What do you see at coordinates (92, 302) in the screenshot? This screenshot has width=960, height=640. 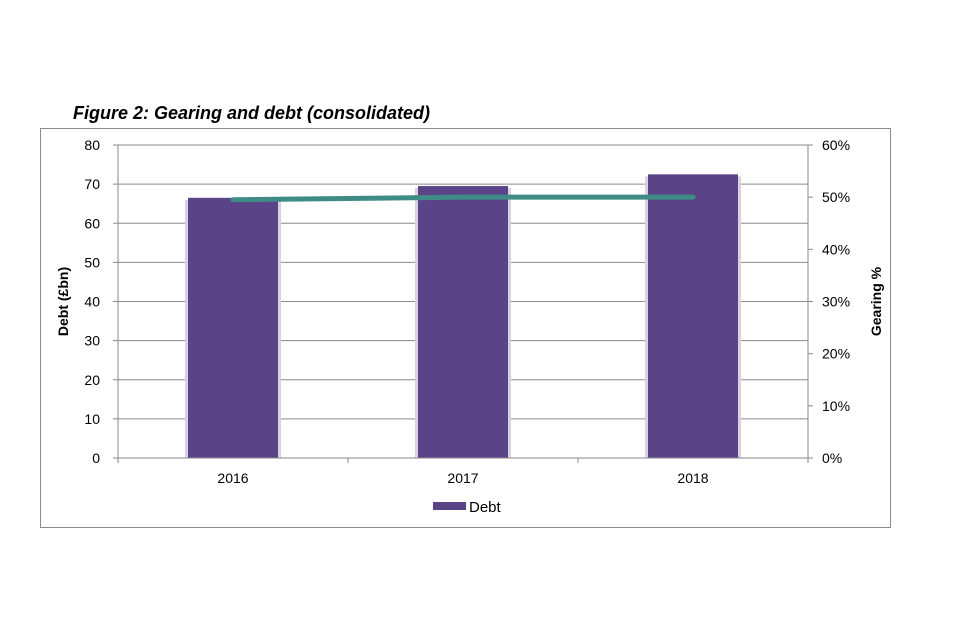 I see `y-tick-label: 40` at bounding box center [92, 302].